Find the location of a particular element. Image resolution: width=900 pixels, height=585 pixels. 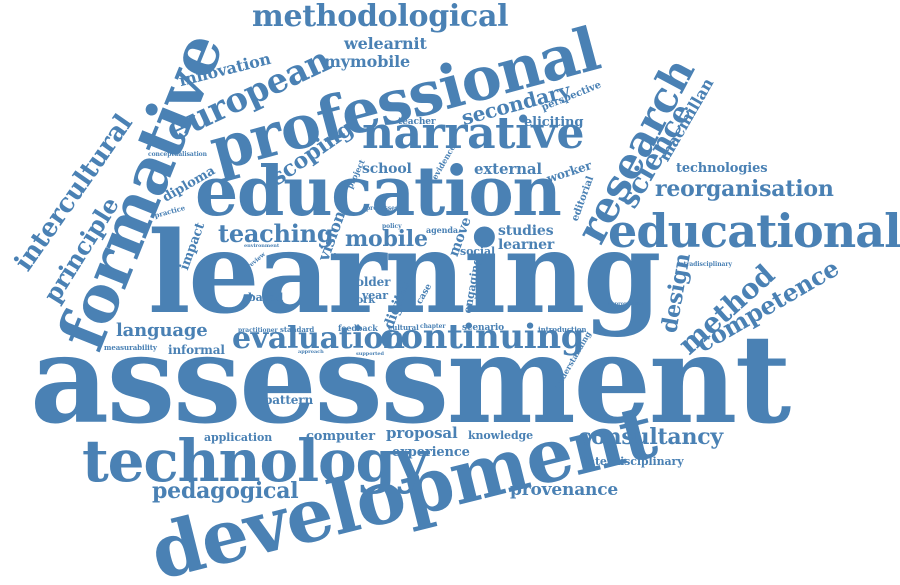

word-methodological: methodological is located at coordinates (380, 17).